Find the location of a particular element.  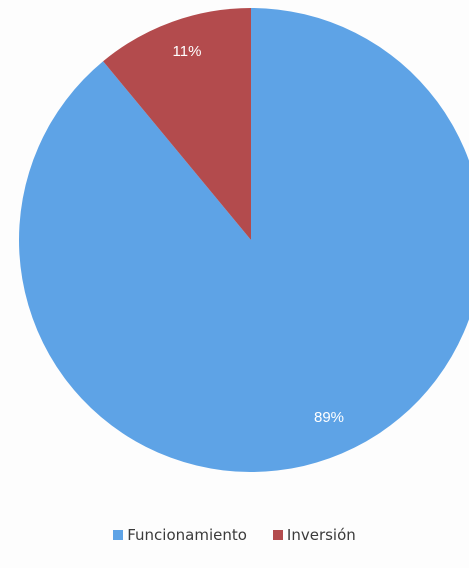

legend: Funcionamiento Inversión is located at coordinates (234, 535).